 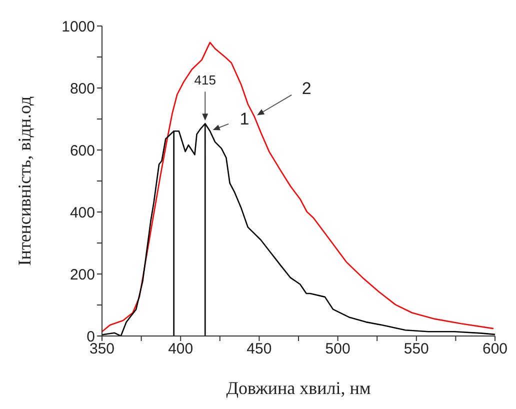 What do you see at coordinates (298, 388) in the screenshot?
I see `x-axis-title: Довжина хвилі, нм` at bounding box center [298, 388].